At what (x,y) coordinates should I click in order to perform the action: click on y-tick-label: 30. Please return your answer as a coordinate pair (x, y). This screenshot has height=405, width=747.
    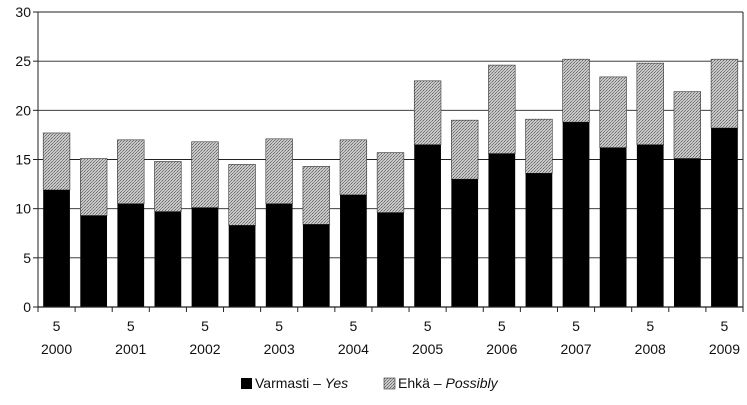
    Looking at the image, I should click on (23, 12).